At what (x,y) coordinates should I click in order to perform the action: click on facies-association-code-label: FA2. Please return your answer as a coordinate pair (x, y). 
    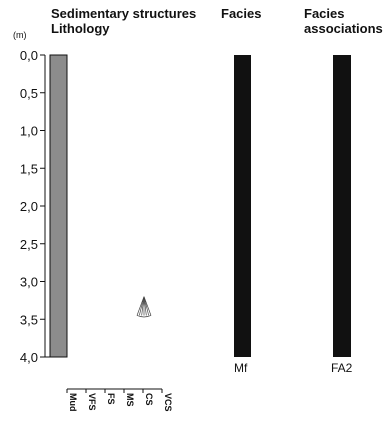
    Looking at the image, I should click on (342, 368).